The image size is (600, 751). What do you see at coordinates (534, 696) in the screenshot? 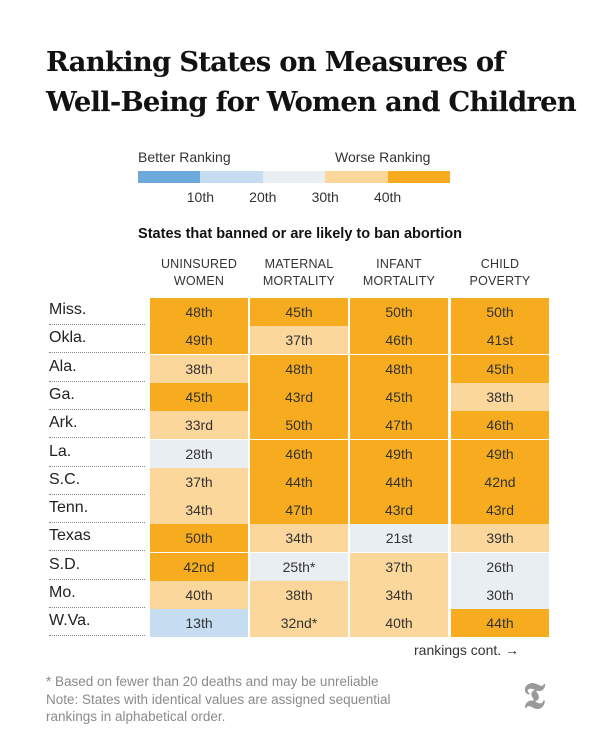
I see `nyt-logo-icon: 𝕿` at bounding box center [534, 696].